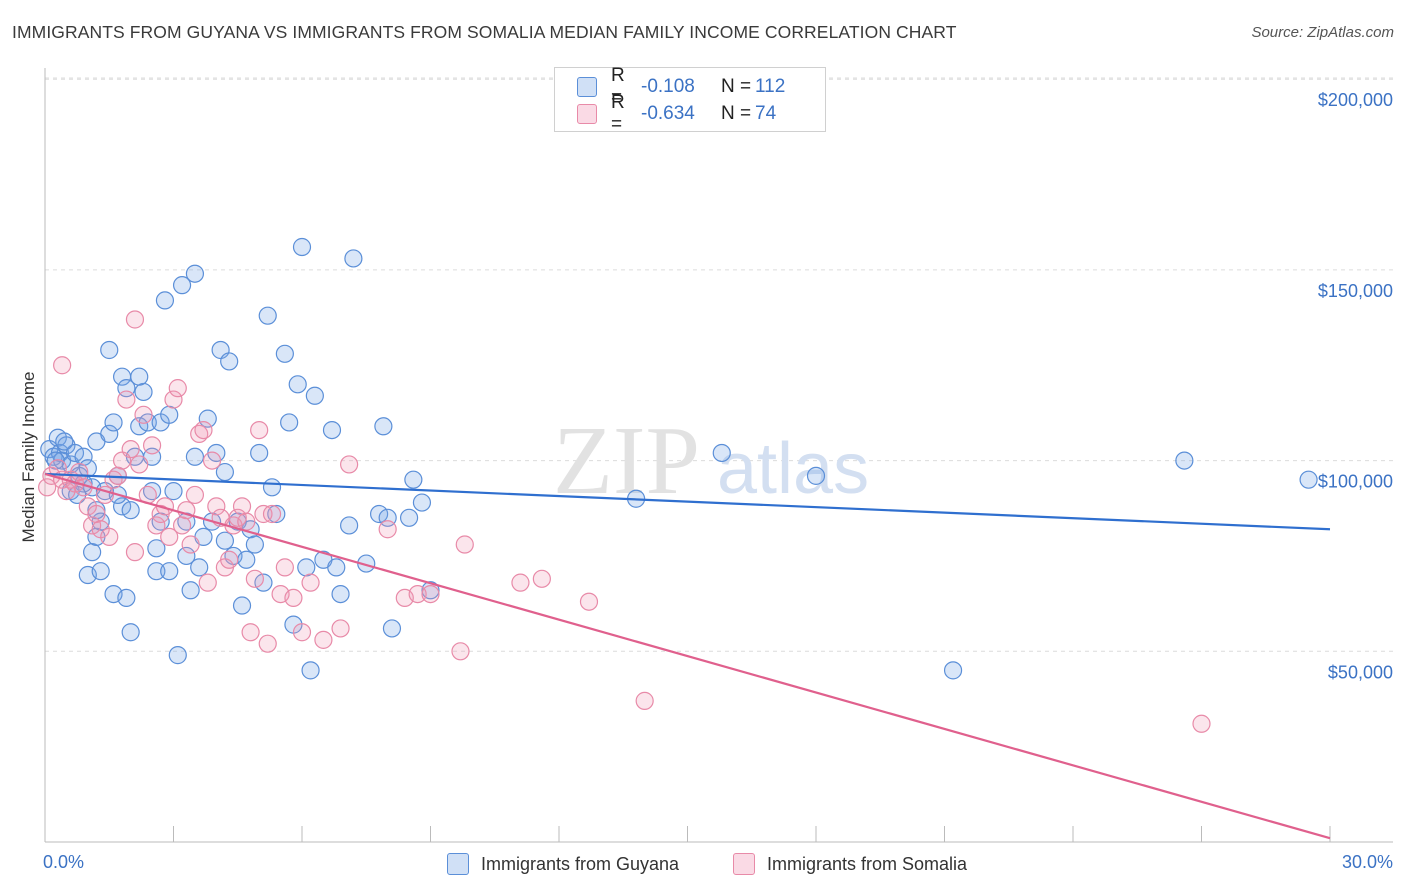 The image size is (1406, 892). I want to click on guyana-swatch, so click(587, 87).